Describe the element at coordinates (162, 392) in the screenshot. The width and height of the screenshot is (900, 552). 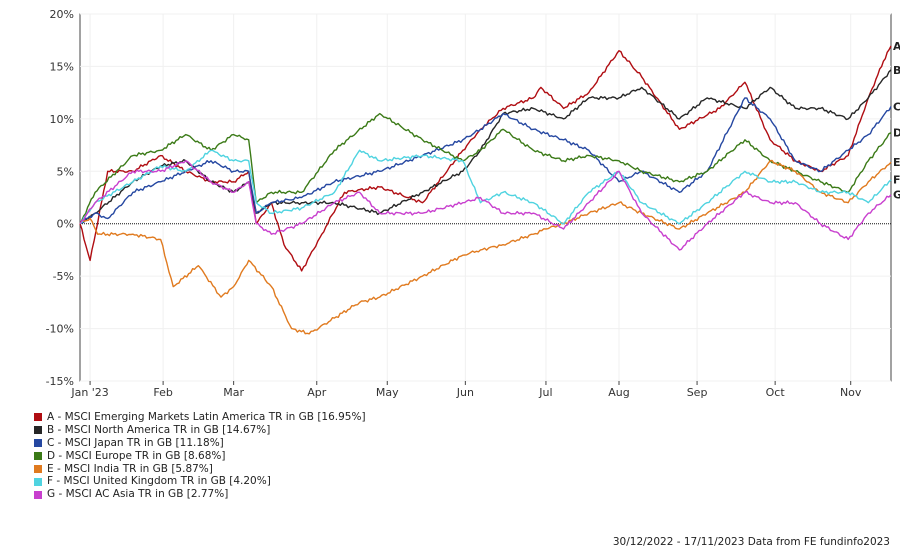
I see `x-tick-label: Feb` at that location.